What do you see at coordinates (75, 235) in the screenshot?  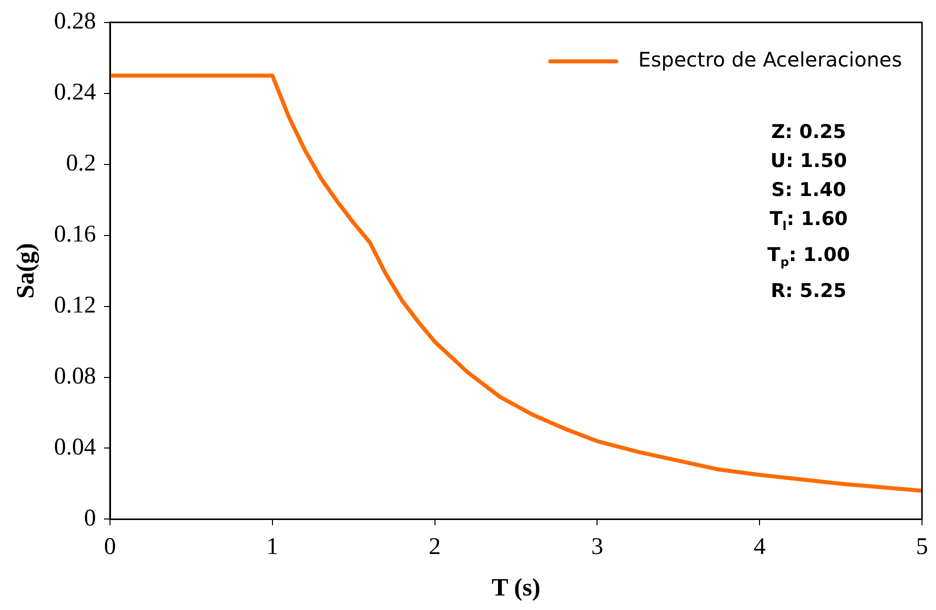 I see `y-tick-label: 0.16` at bounding box center [75, 235].